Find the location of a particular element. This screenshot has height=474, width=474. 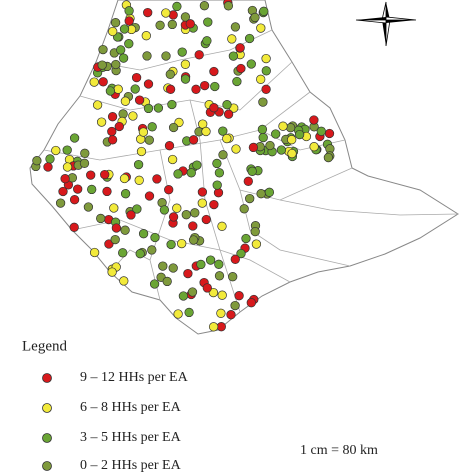

legend-label: 6 – 8 HHs per EA is located at coordinates (131, 407).